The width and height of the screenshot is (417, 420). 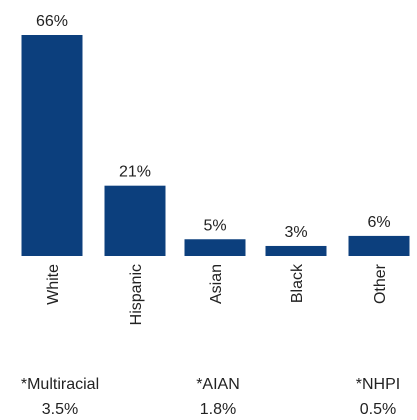 I want to click on x-tick-label: Hispanic, so click(x=136, y=294).